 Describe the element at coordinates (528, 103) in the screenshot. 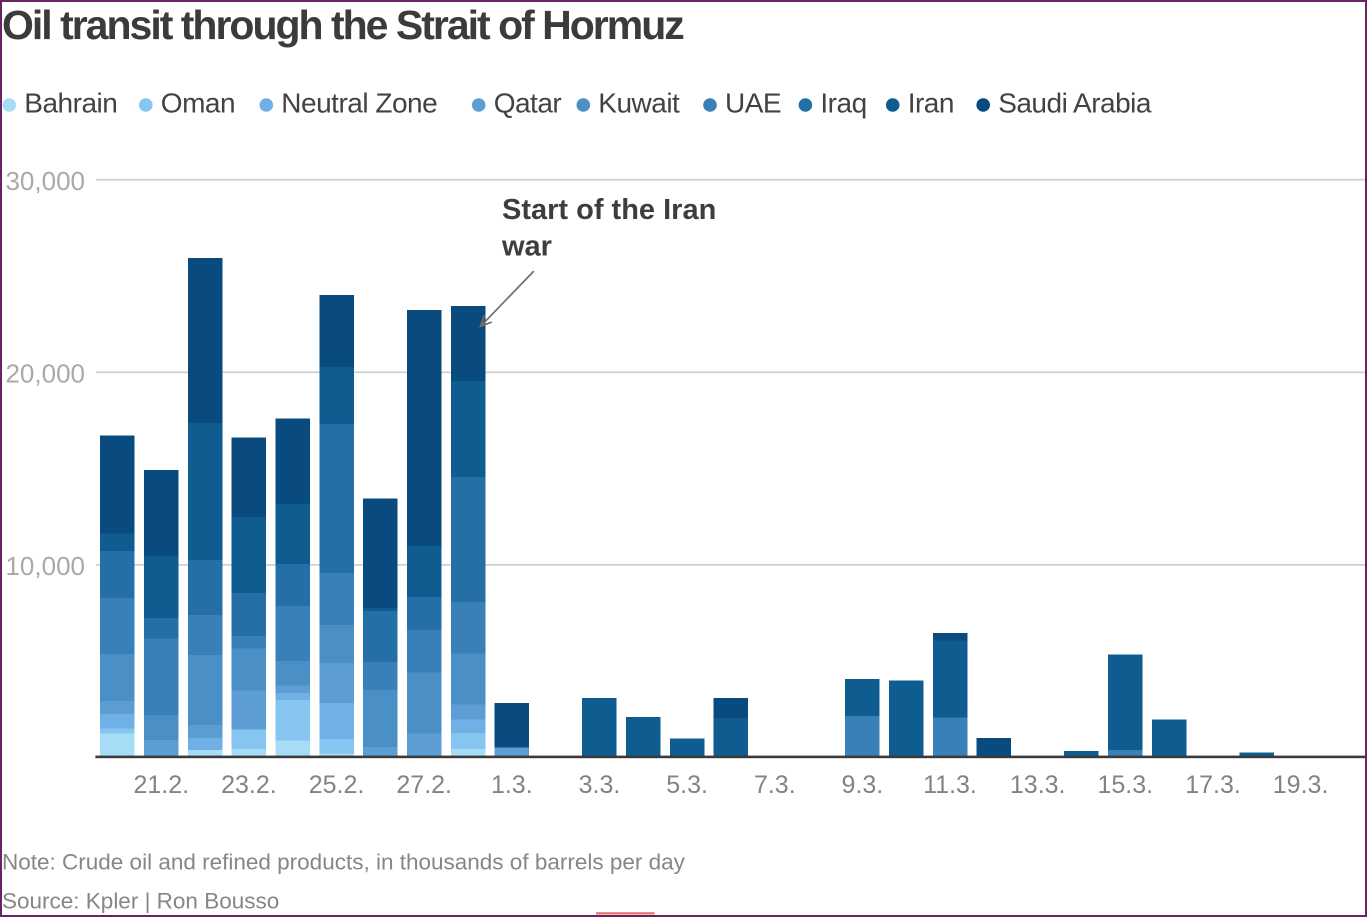

I see `svg-text: Qatar` at that location.